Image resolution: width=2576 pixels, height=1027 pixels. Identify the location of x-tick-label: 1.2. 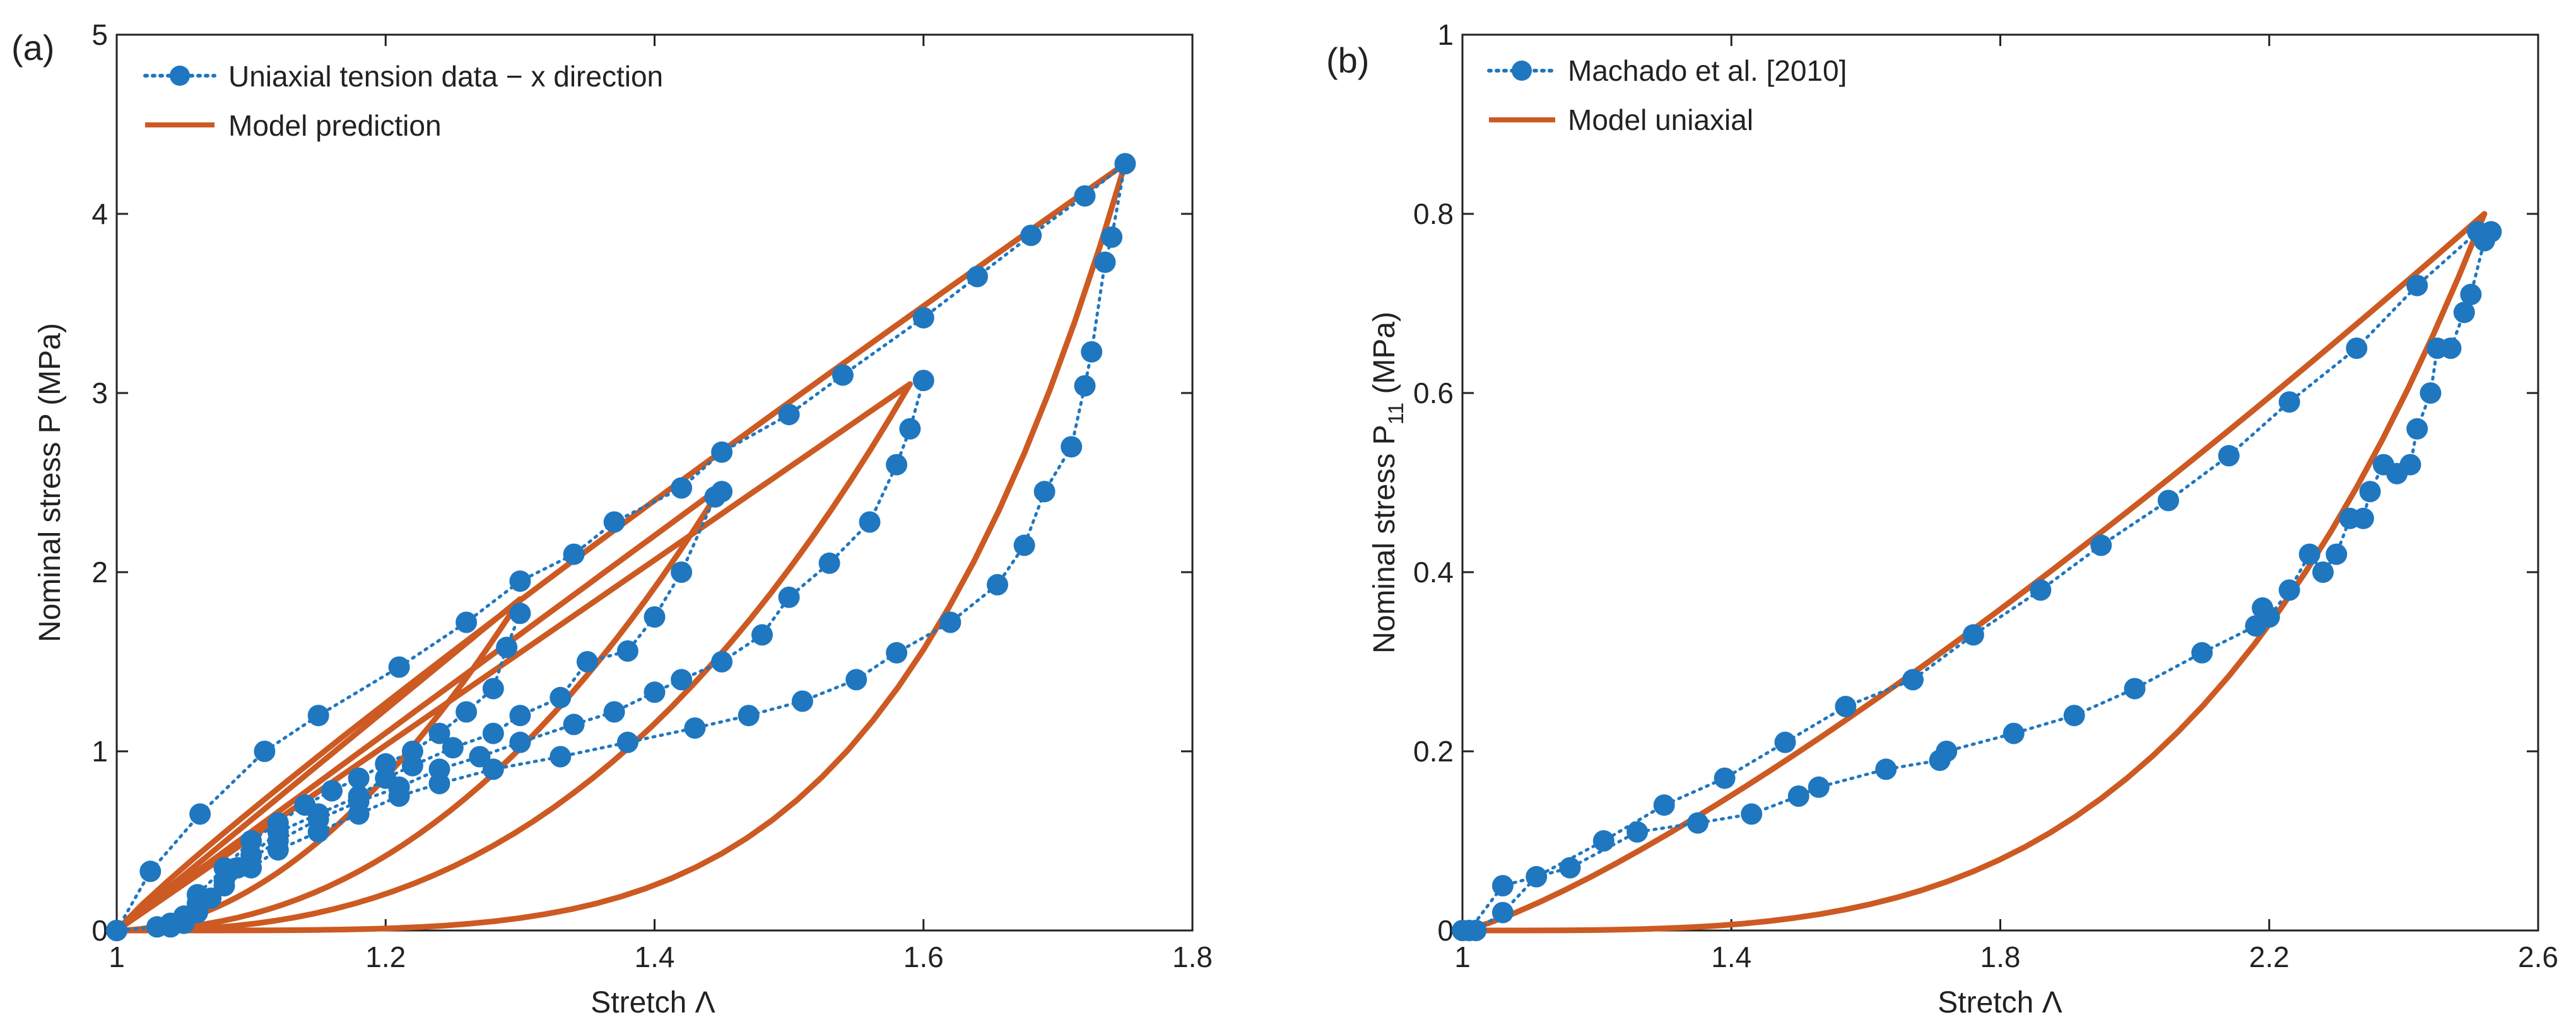
(385, 957).